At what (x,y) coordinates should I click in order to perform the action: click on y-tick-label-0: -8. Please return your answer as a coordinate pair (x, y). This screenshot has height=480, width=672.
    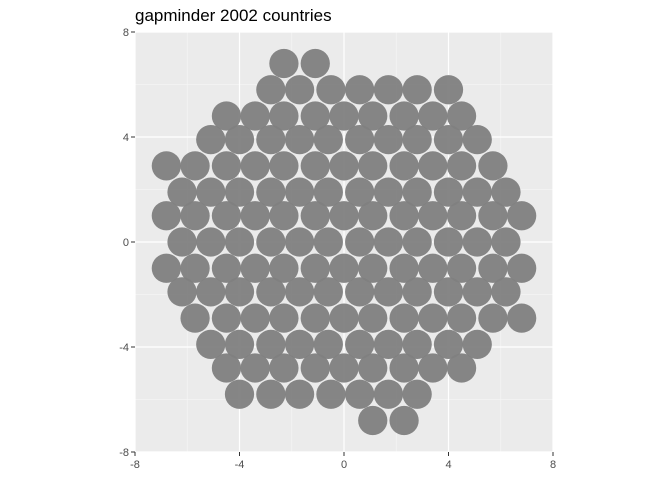
    Looking at the image, I should click on (124, 453).